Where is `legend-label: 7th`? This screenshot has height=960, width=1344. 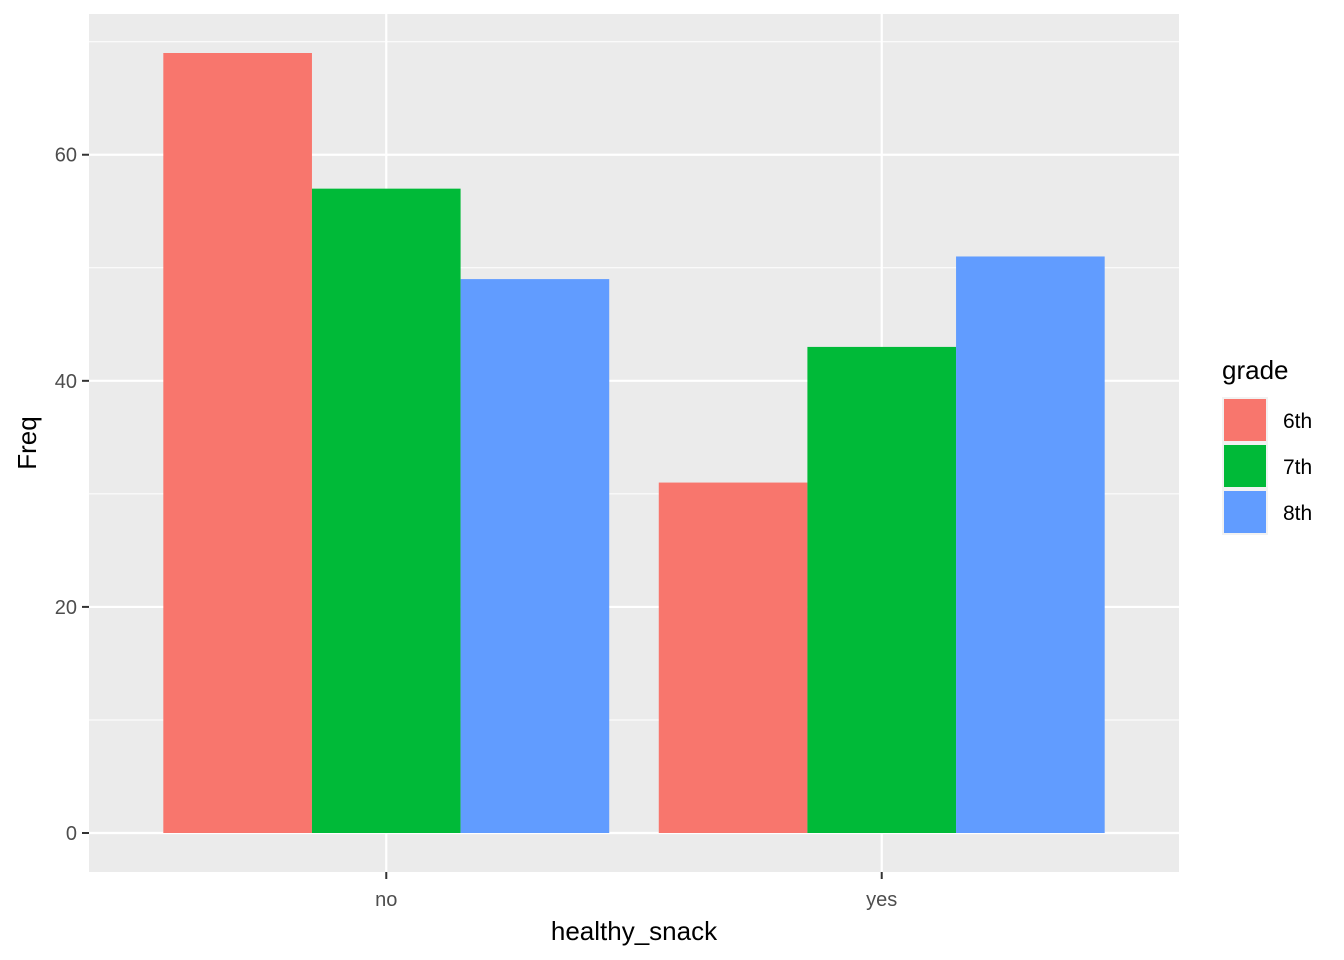
legend-label: 7th is located at coordinates (1297, 467).